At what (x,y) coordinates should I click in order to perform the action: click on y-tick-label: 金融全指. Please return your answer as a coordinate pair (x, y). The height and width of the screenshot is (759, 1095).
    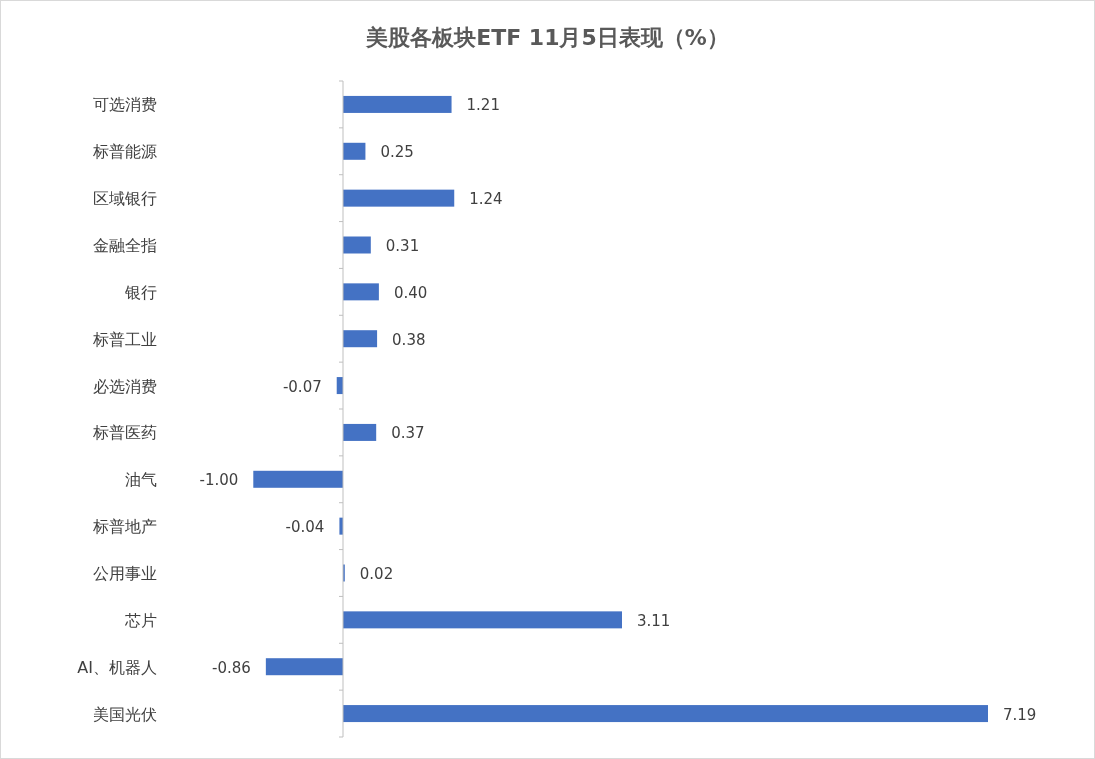
    Looking at the image, I should click on (125, 245).